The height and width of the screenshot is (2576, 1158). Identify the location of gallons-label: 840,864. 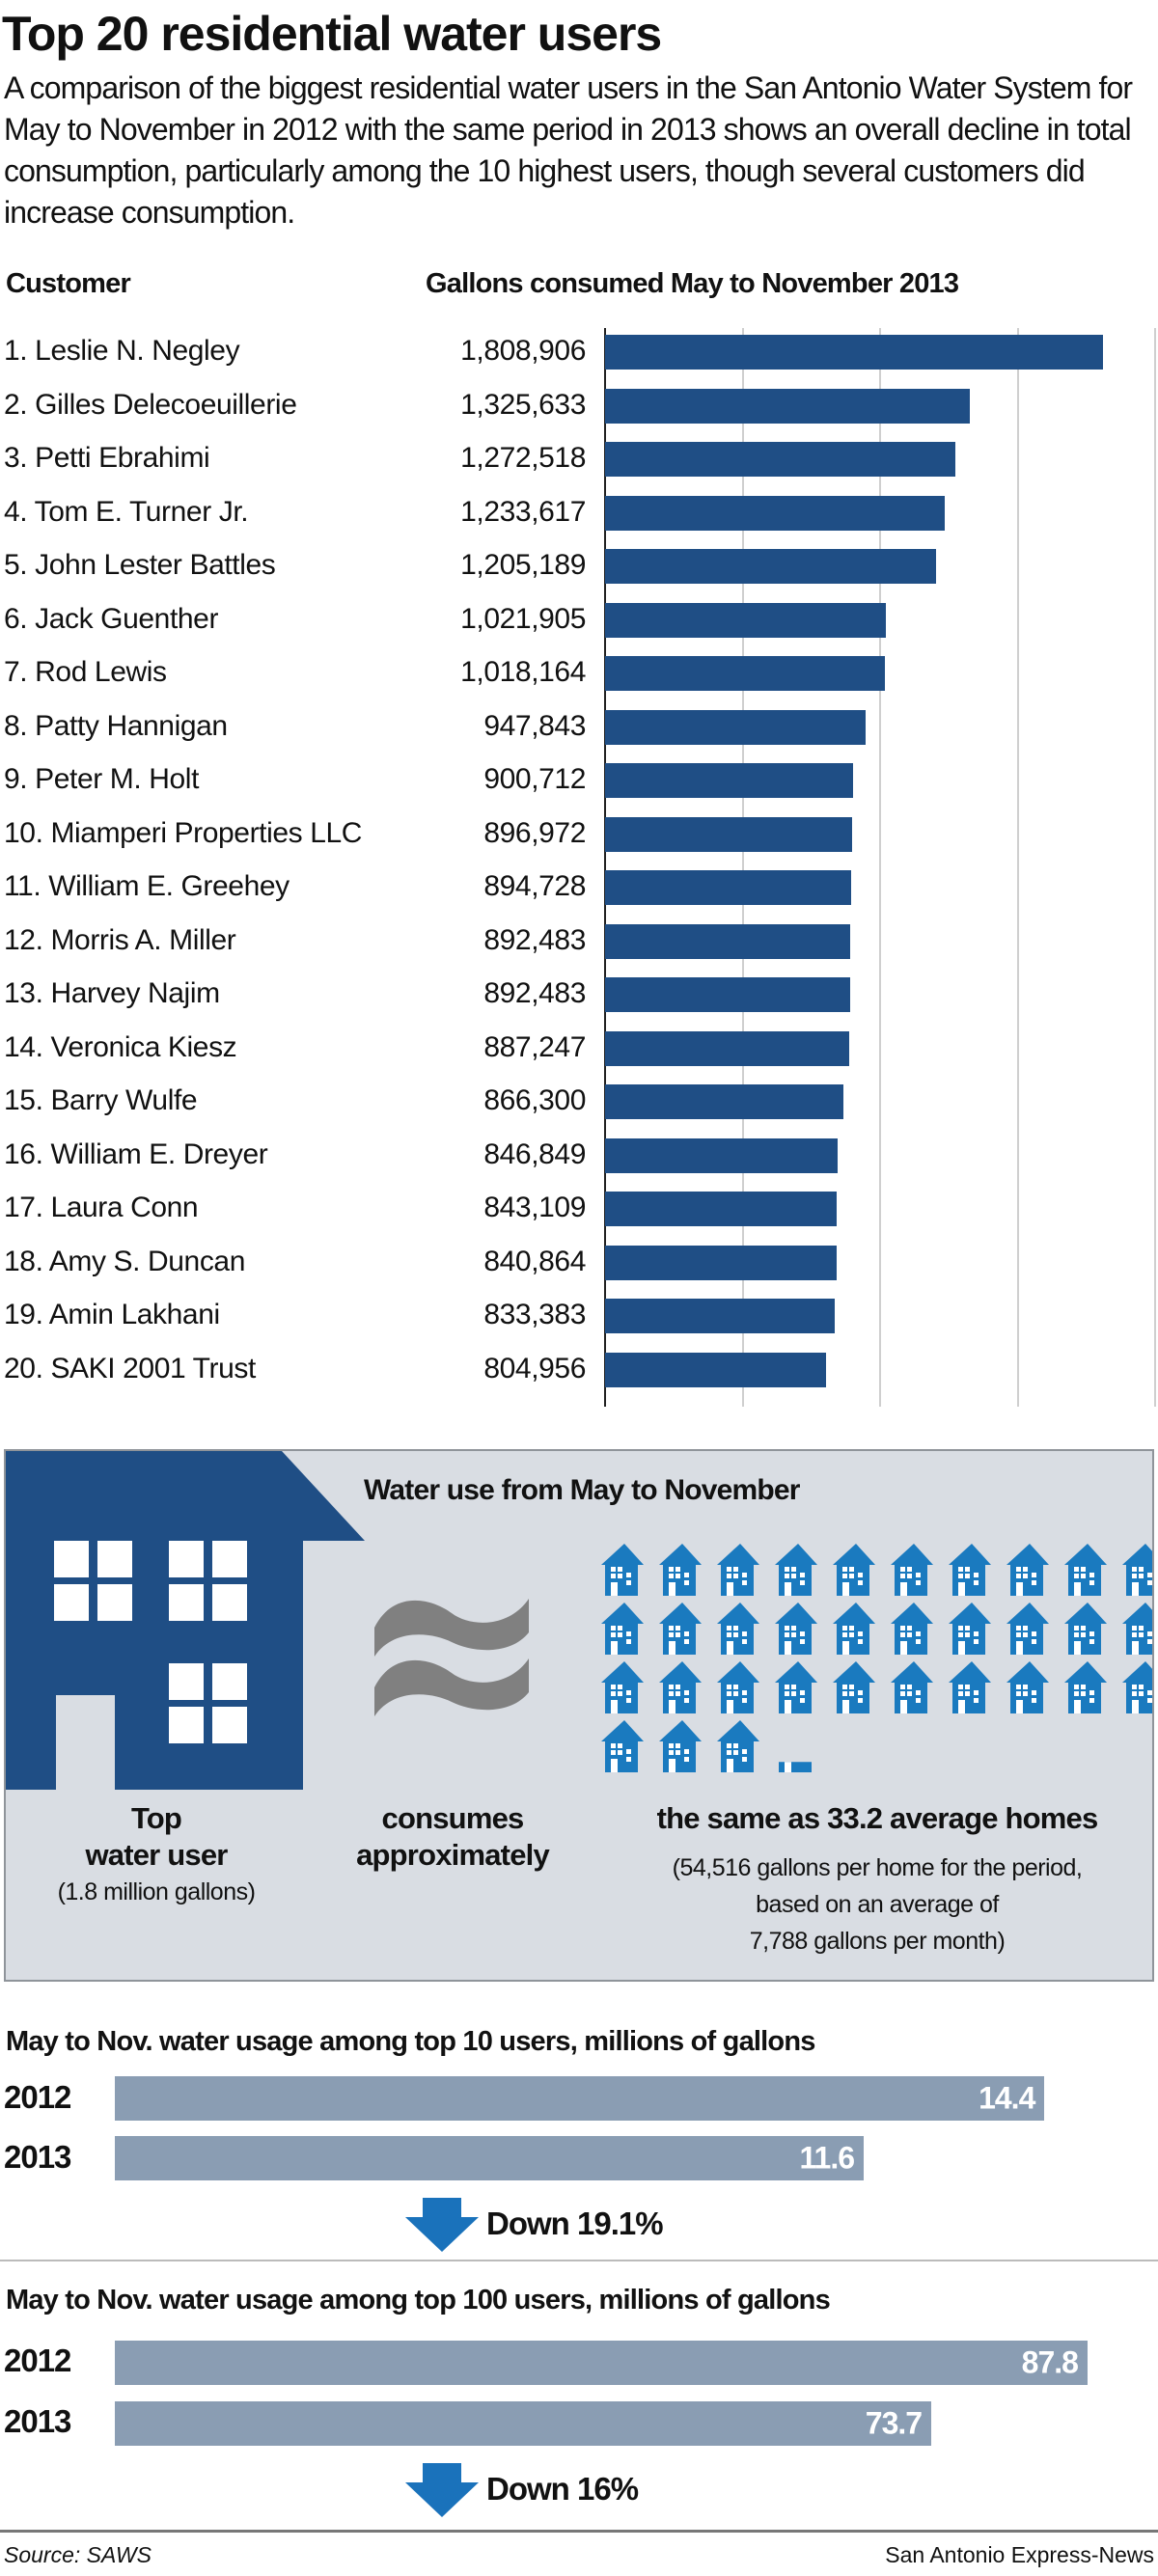
(534, 1261).